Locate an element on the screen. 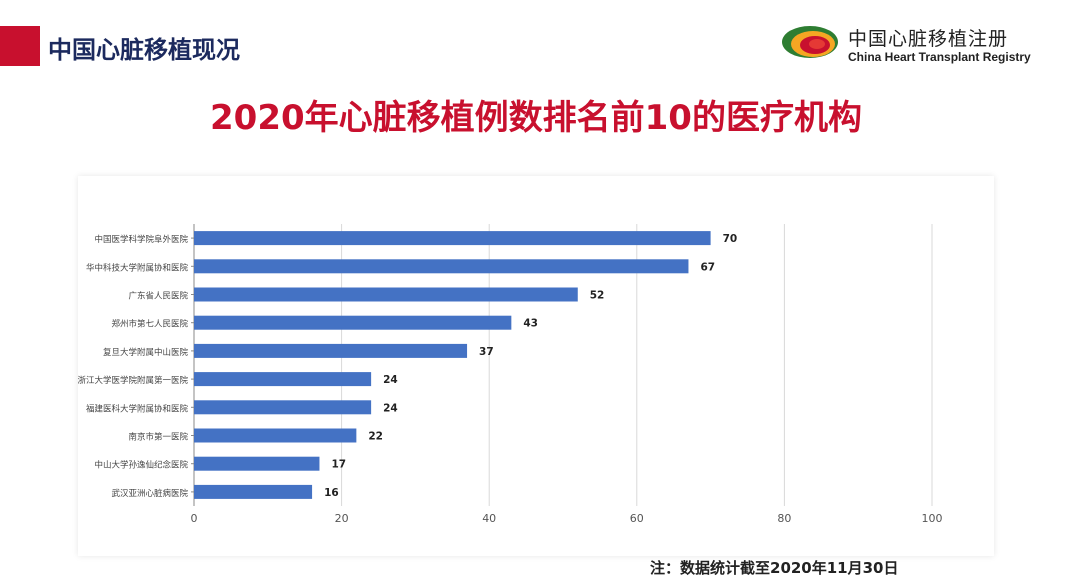 This screenshot has height=580, width=1072. category-label: 浙江大学医学院附属第一医院 is located at coordinates (133, 380).